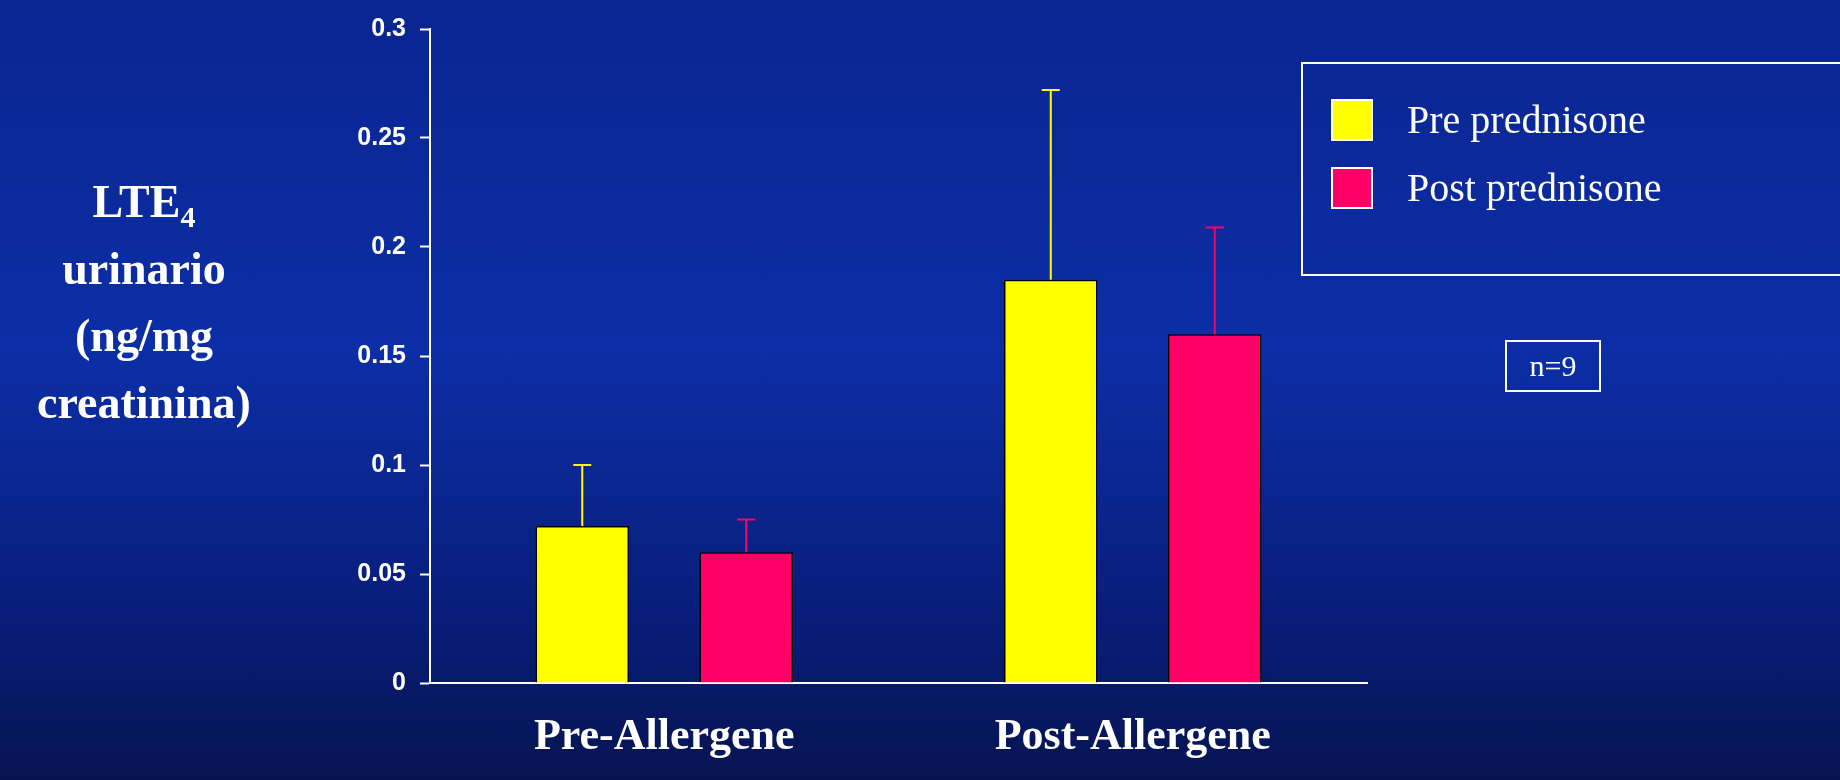 Image resolution: width=1840 pixels, height=780 pixels. Describe the element at coordinates (382, 571) in the screenshot. I see `y-tick-label: 0.05` at that location.